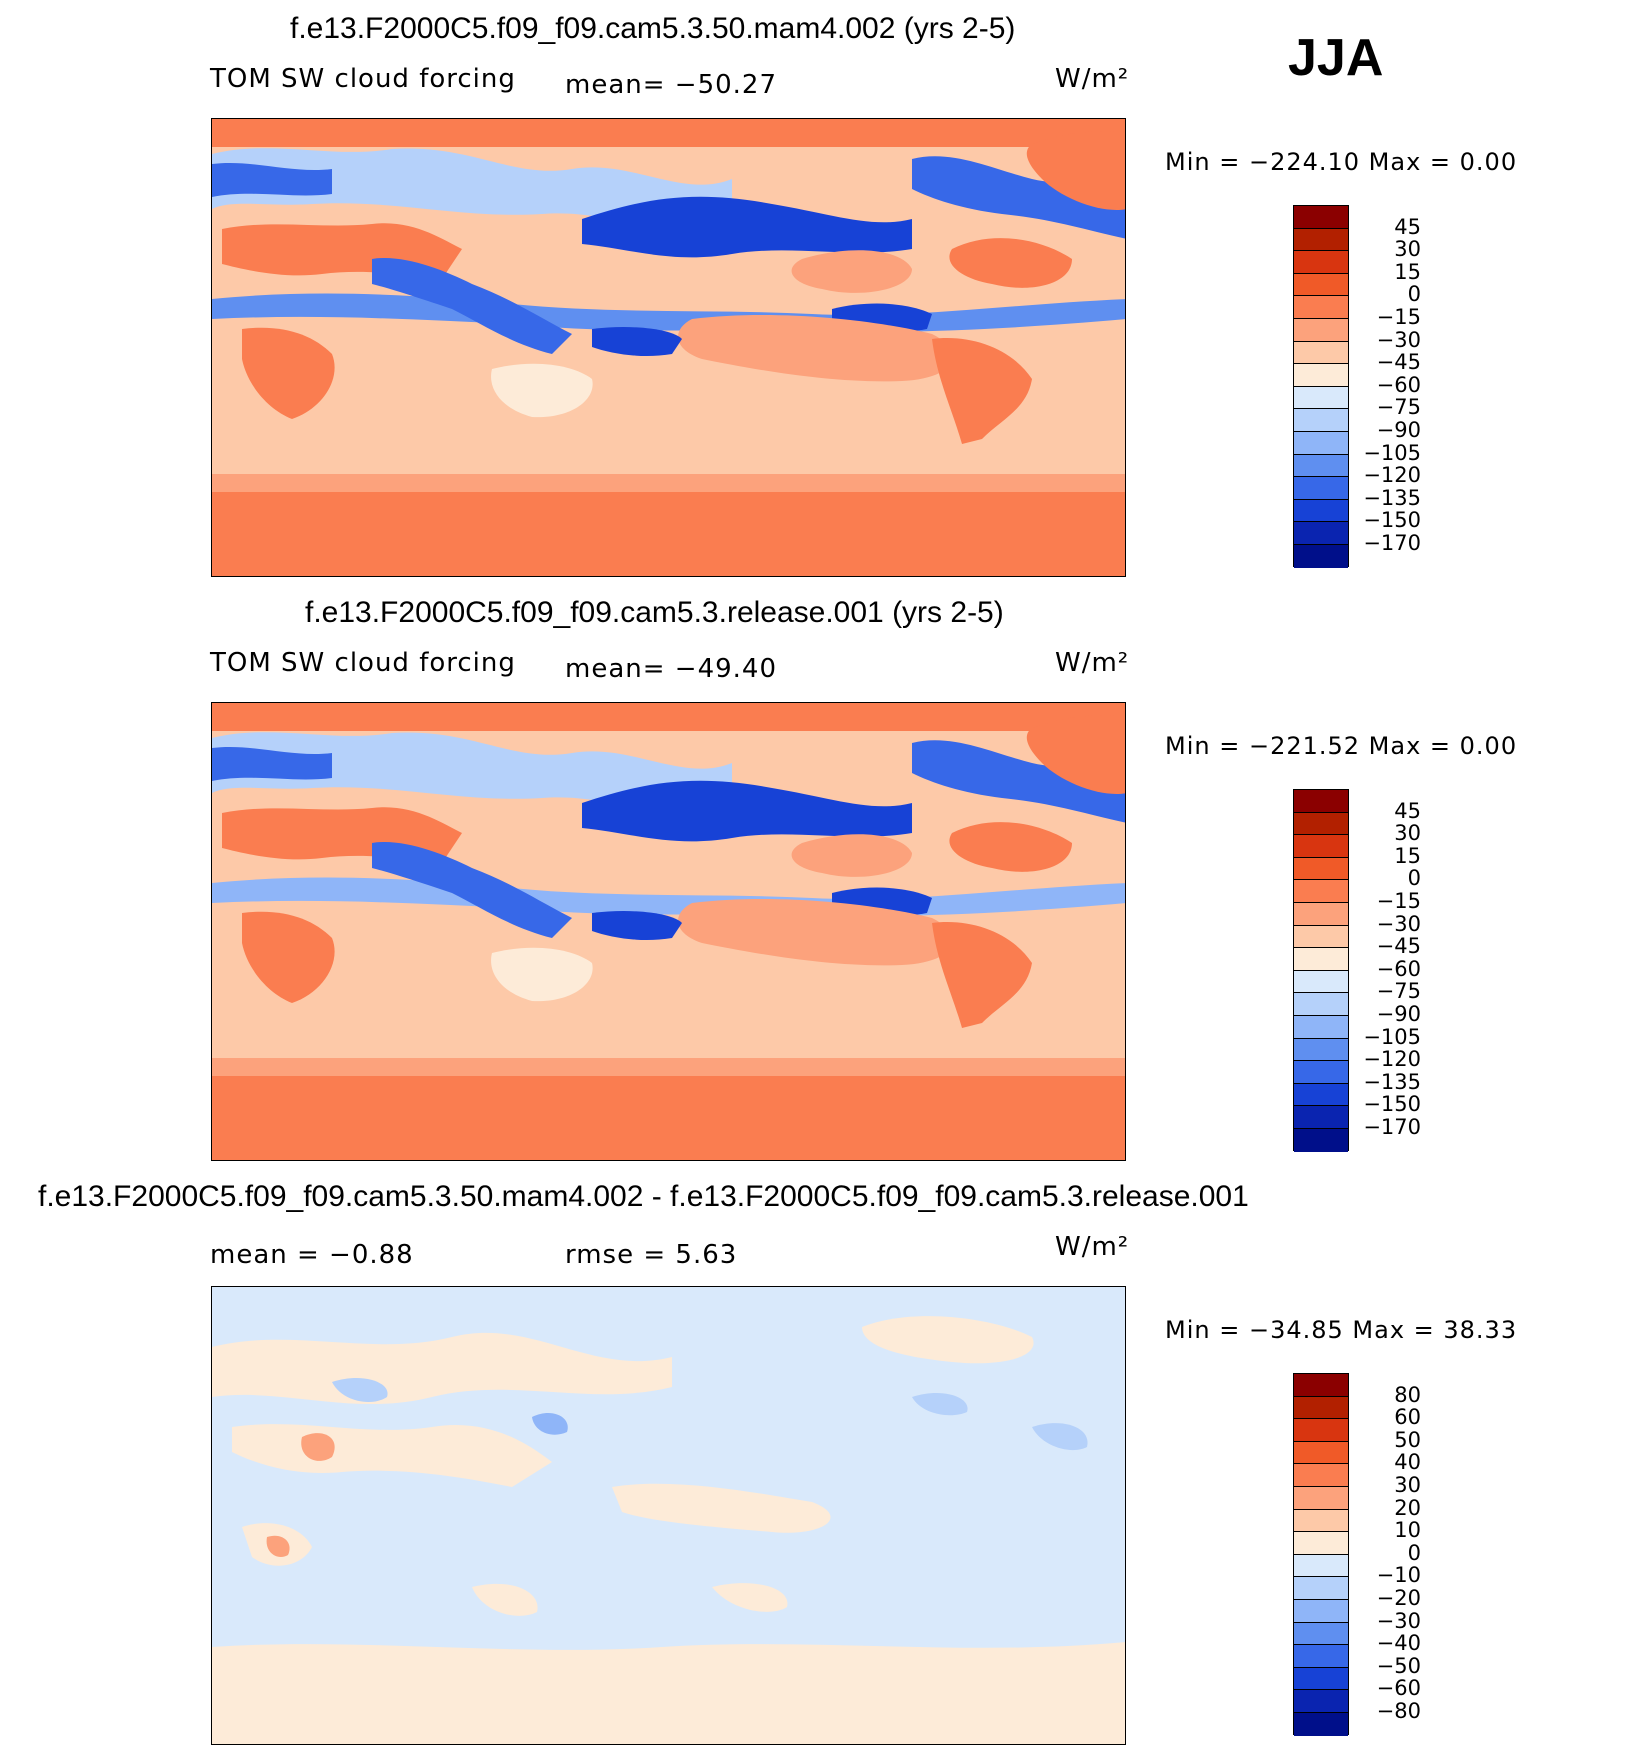 This screenshot has width=1647, height=1752. I want to click on colorbar-tick-label: 80, so click(1407, 1394).